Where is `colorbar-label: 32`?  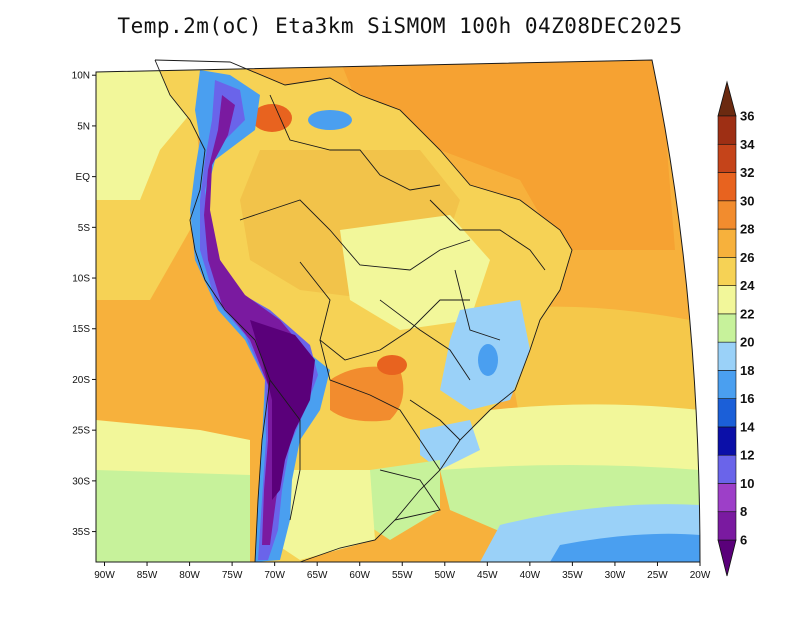
colorbar-label: 32 is located at coordinates (747, 172).